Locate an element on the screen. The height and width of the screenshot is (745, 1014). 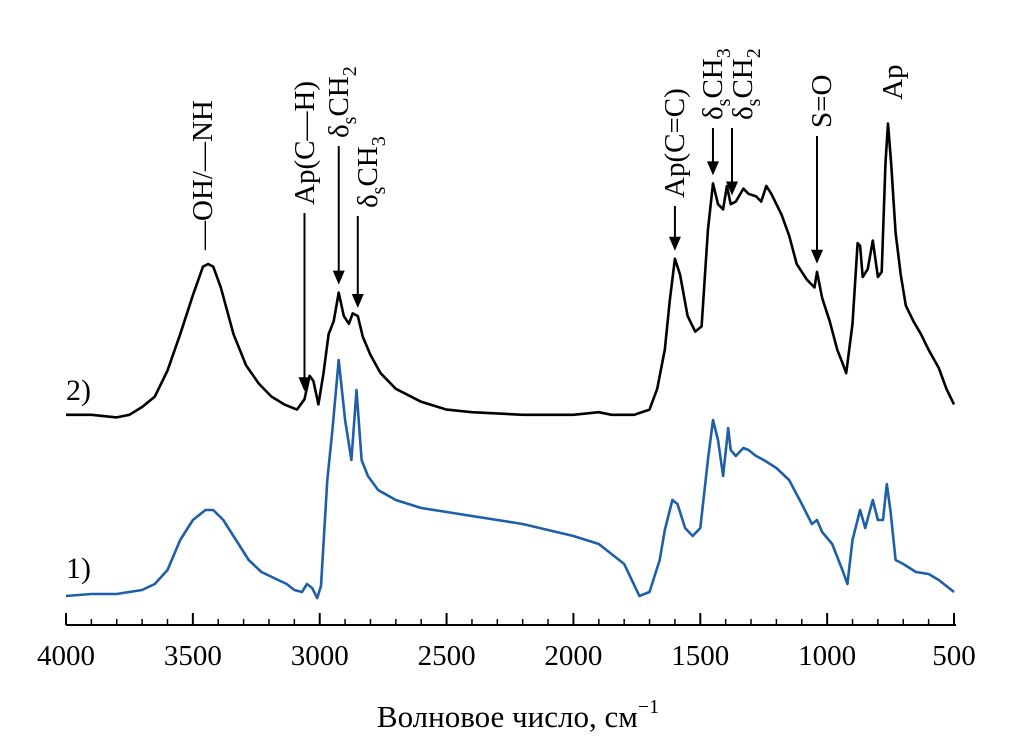
annotation-1: Ар(С—Н) is located at coordinates (305, 236).